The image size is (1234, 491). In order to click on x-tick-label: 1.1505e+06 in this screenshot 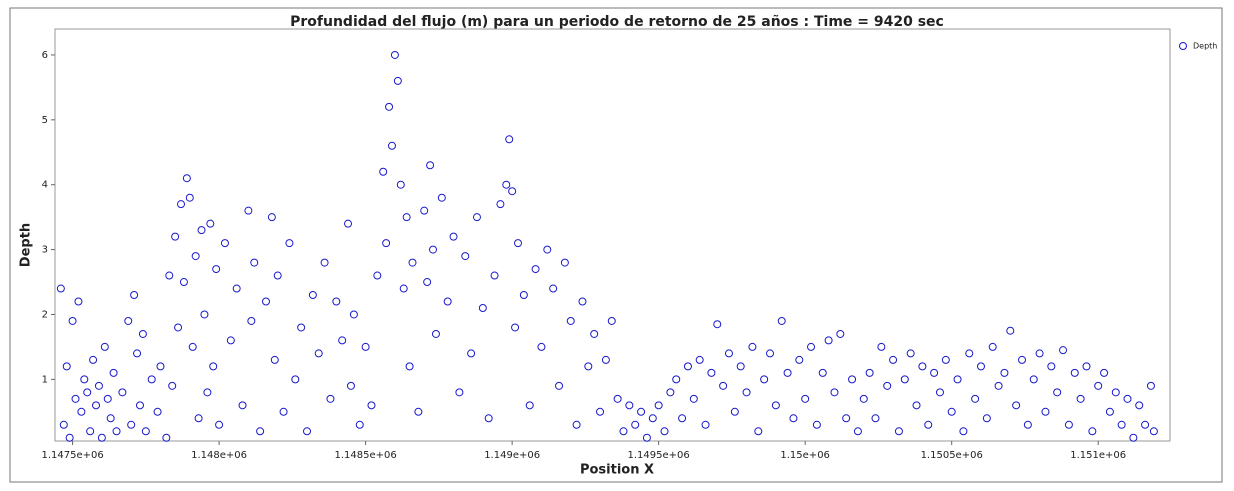, I will do `click(952, 455)`.